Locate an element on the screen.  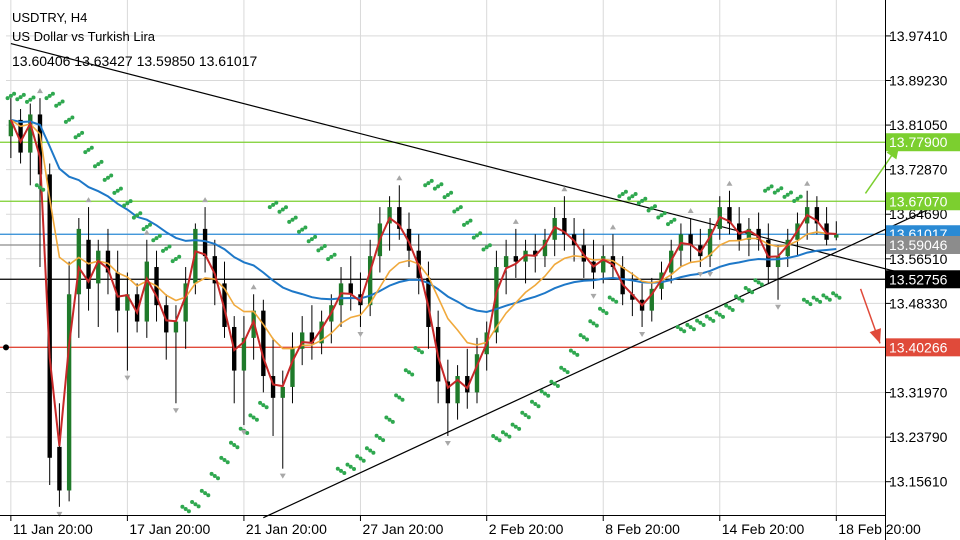
time-tick-label: 2 Feb 20:00 is located at coordinates (526, 529).